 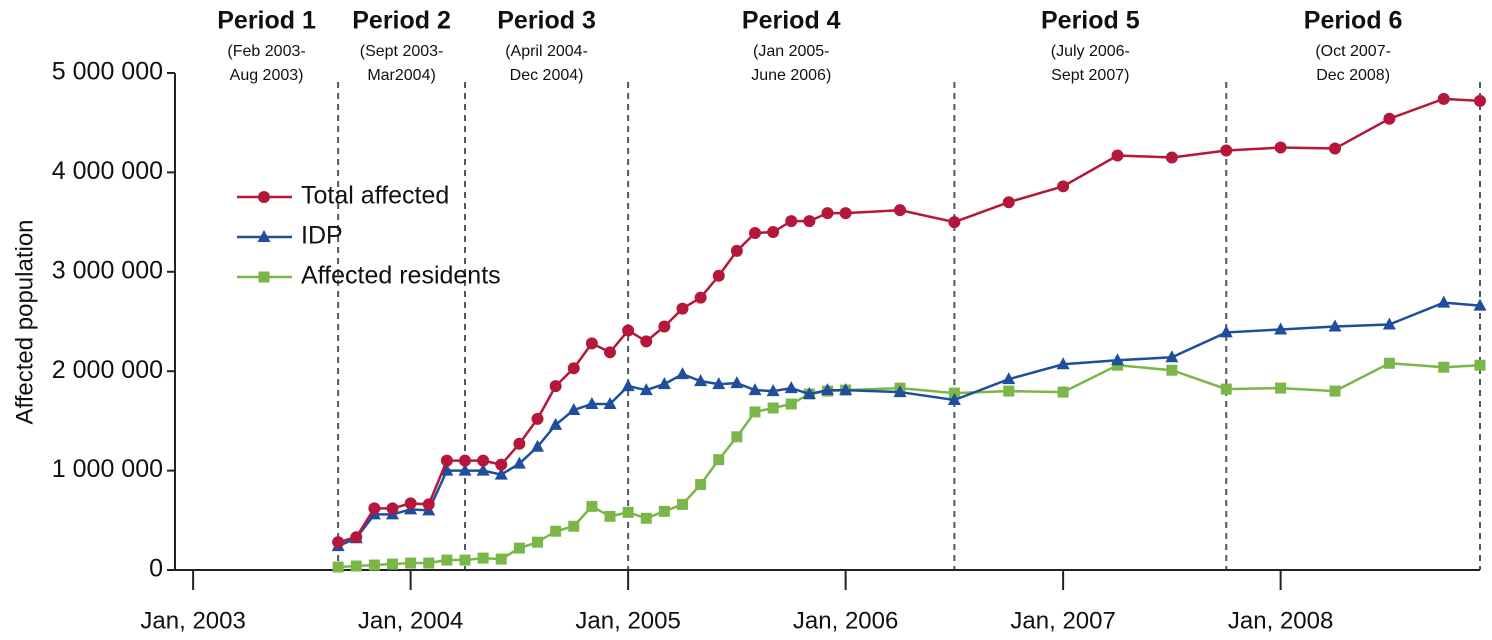 I want to click on x-tick-label: Jan, 2004, so click(x=410, y=620).